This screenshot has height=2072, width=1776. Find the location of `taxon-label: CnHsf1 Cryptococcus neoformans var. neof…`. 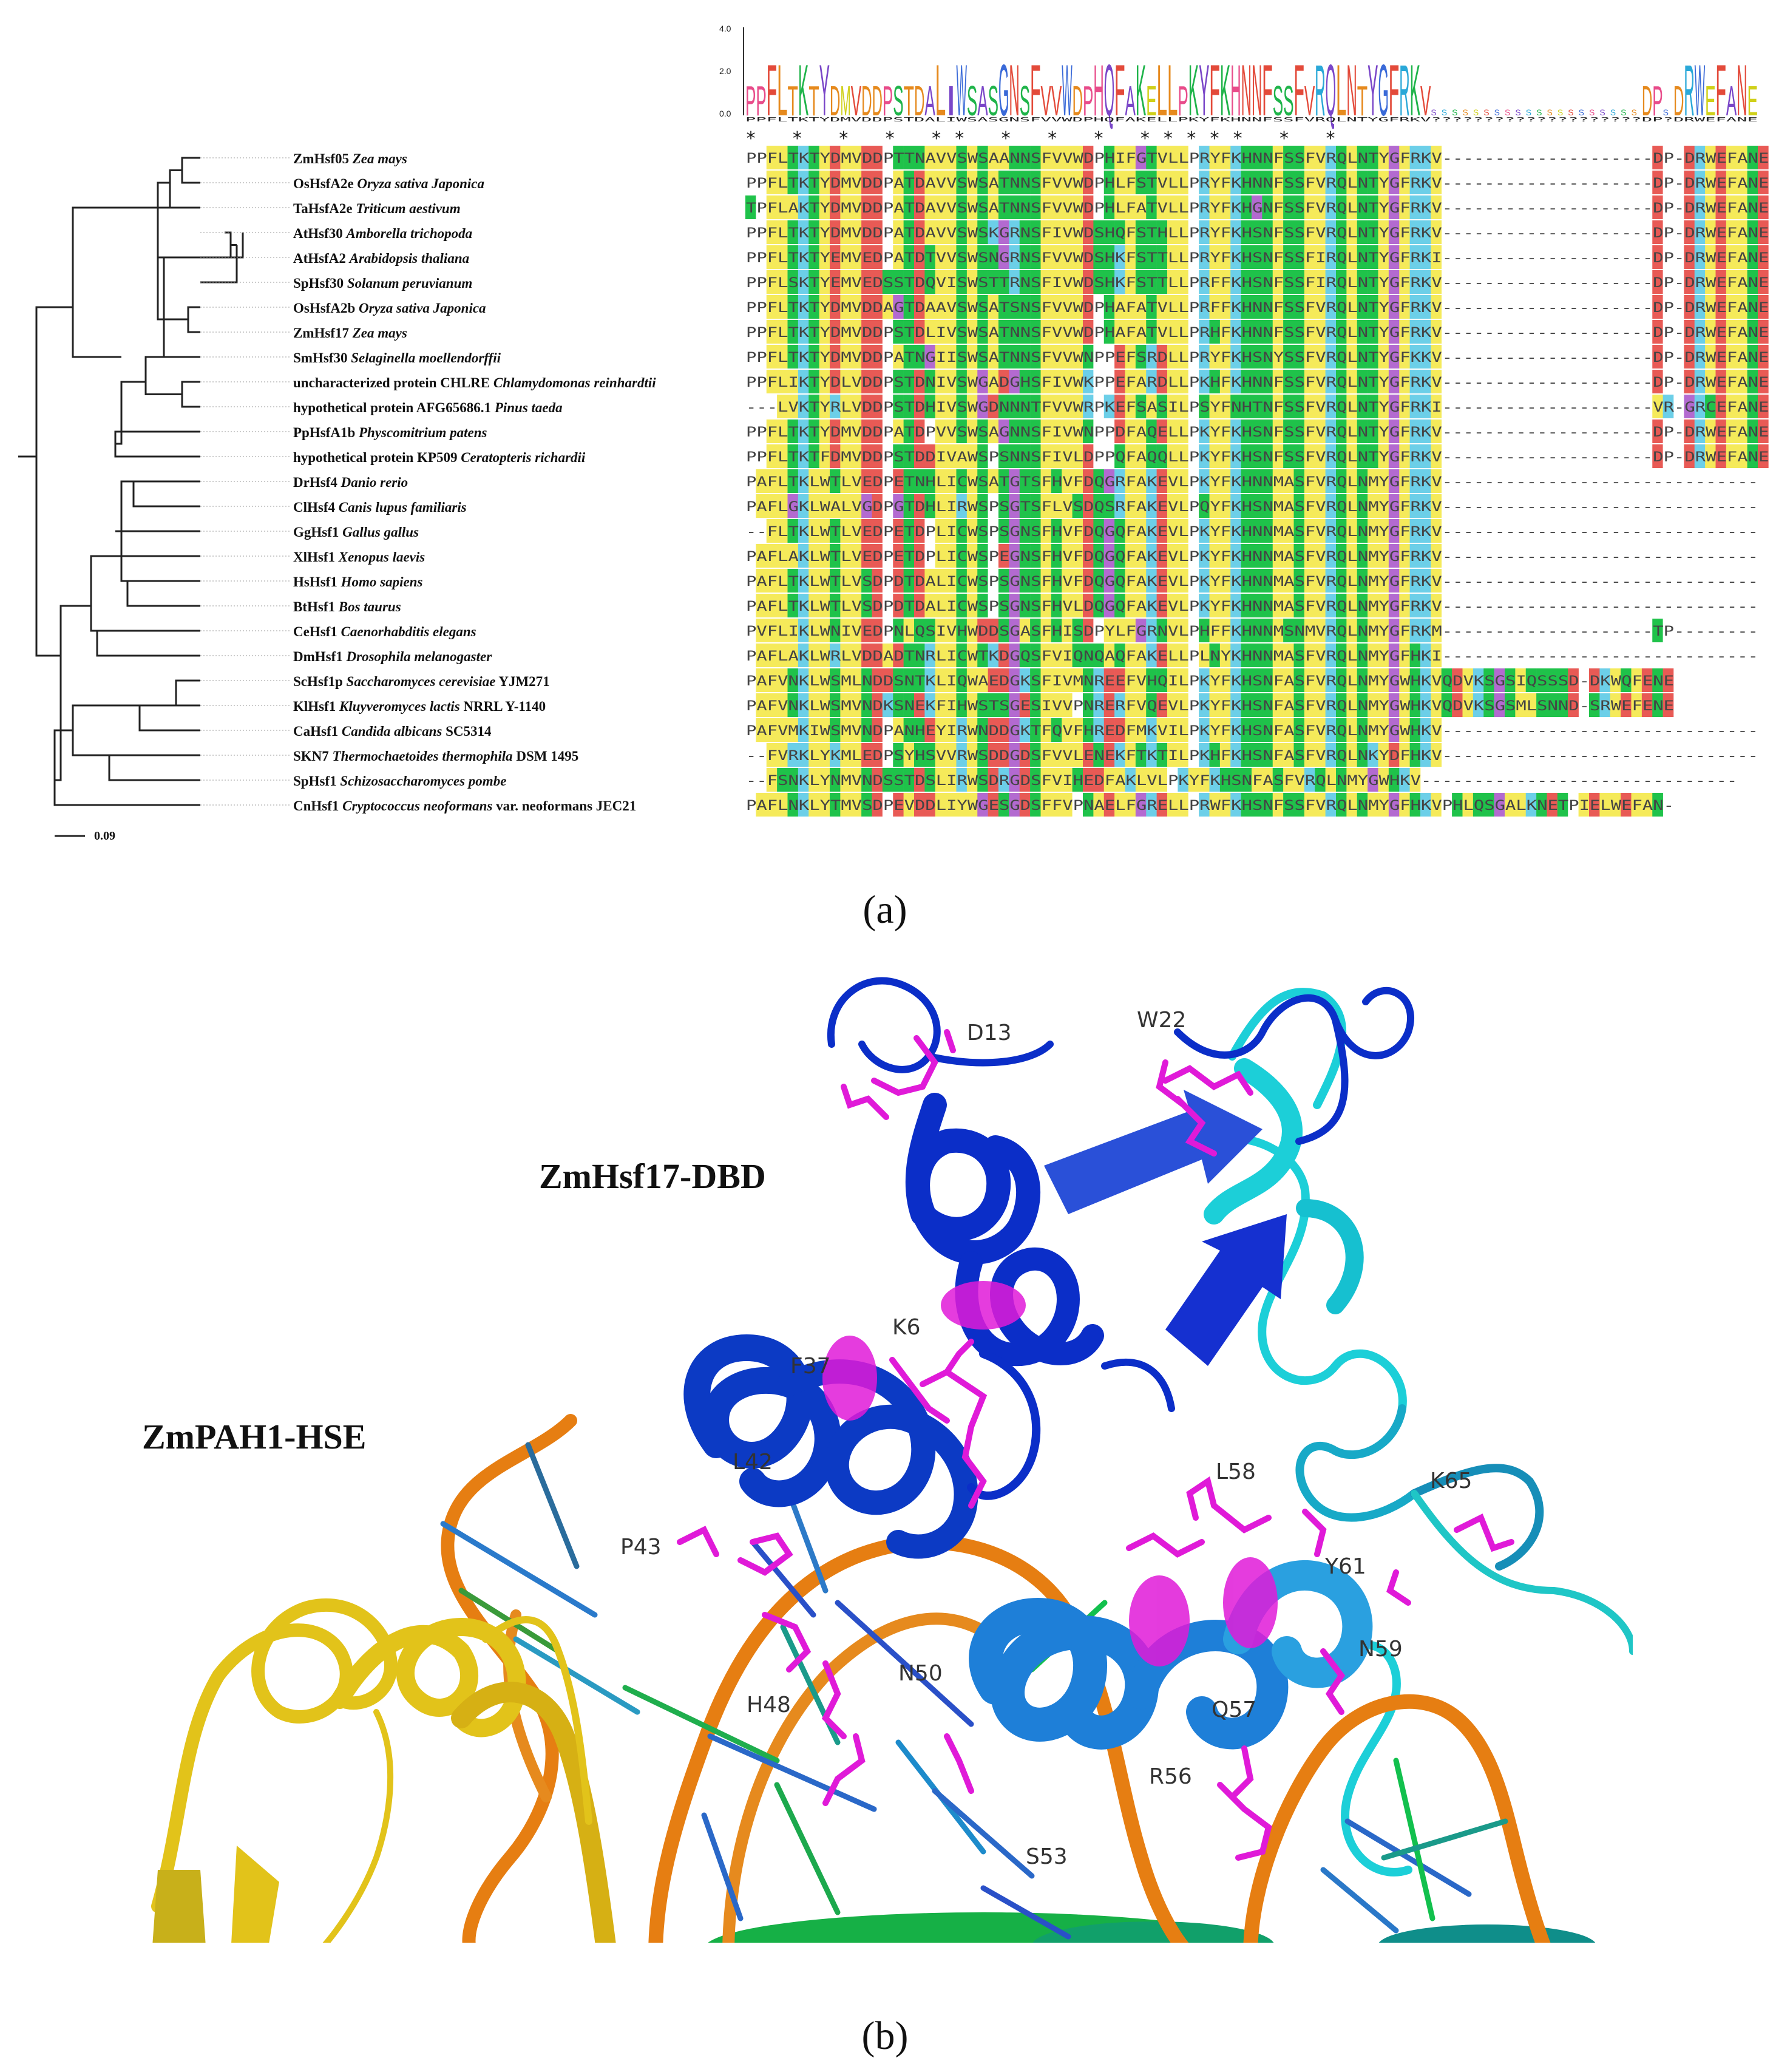

taxon-label: CnHsf1 Cryptococcus neoformans var. neof… is located at coordinates (464, 806).